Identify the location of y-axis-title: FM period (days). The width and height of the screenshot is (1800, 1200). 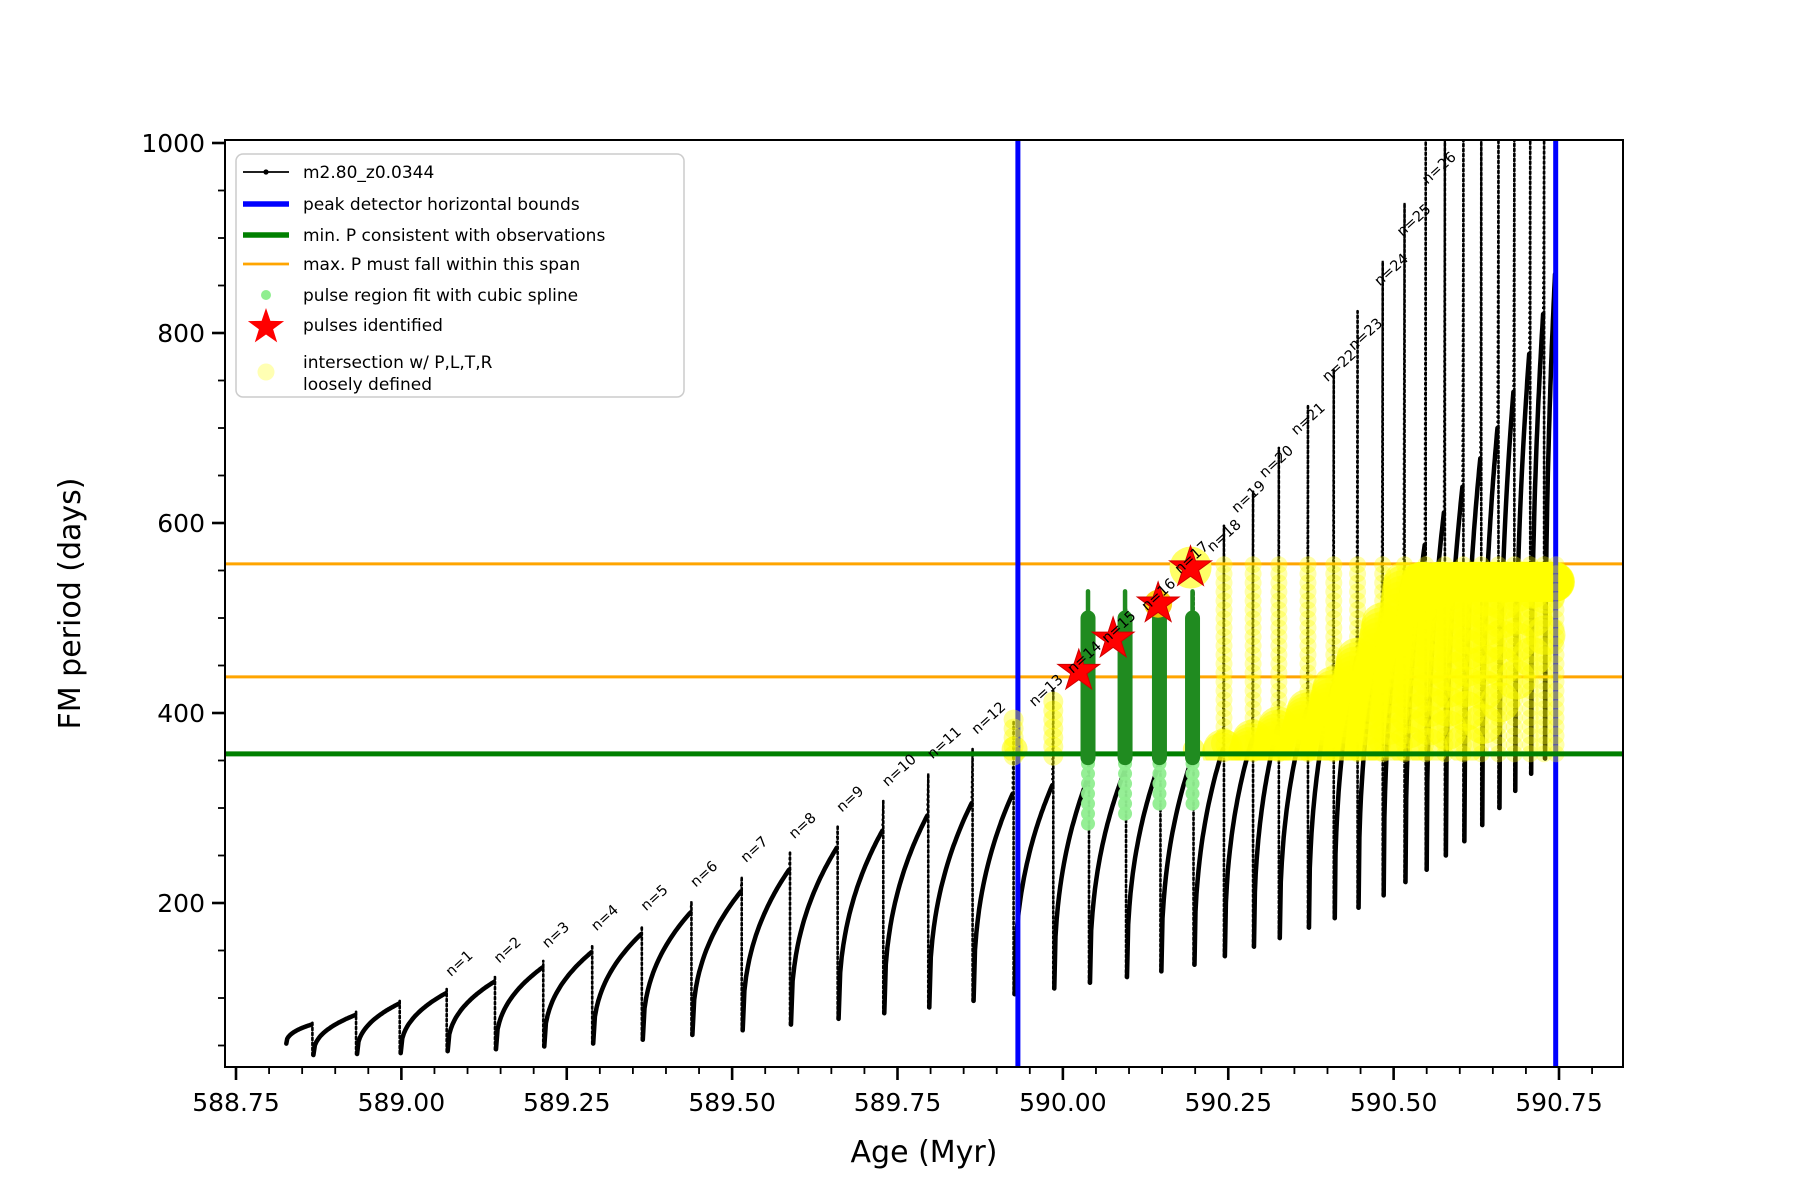
(70, 604).